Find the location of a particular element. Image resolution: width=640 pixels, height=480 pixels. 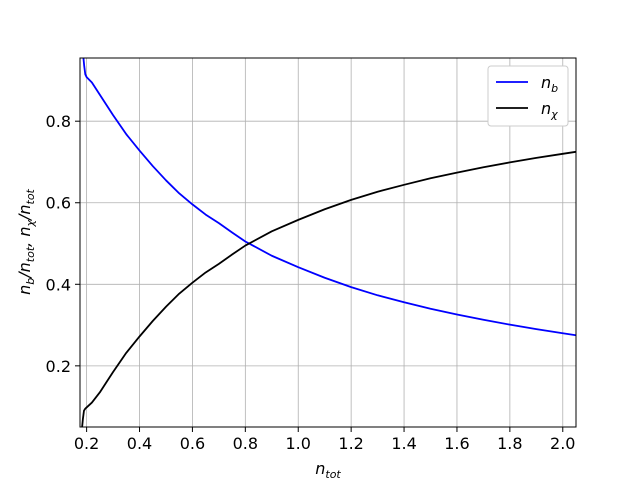

y-tick-label: 0.4 is located at coordinates (58, 284).